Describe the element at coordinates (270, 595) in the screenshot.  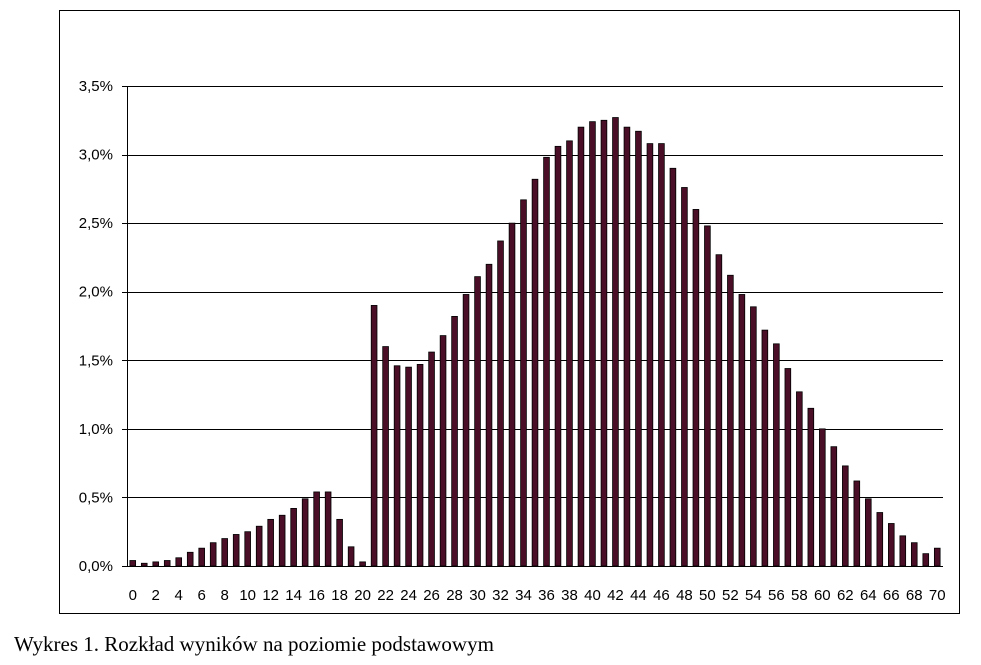
I see `x-tick-label: 12` at that location.